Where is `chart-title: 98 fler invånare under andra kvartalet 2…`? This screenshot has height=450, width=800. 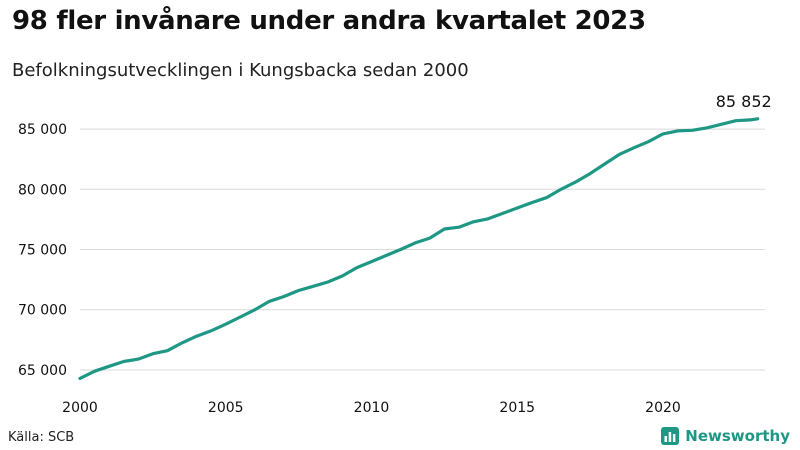 chart-title: 98 fler invånare under andra kvartalet 2… is located at coordinates (329, 21).